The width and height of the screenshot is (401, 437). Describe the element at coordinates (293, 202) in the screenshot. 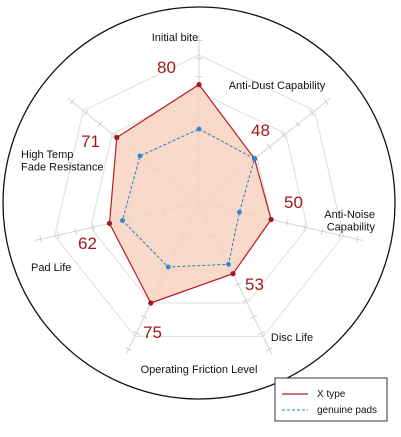

I see `value-label: 50` at that location.